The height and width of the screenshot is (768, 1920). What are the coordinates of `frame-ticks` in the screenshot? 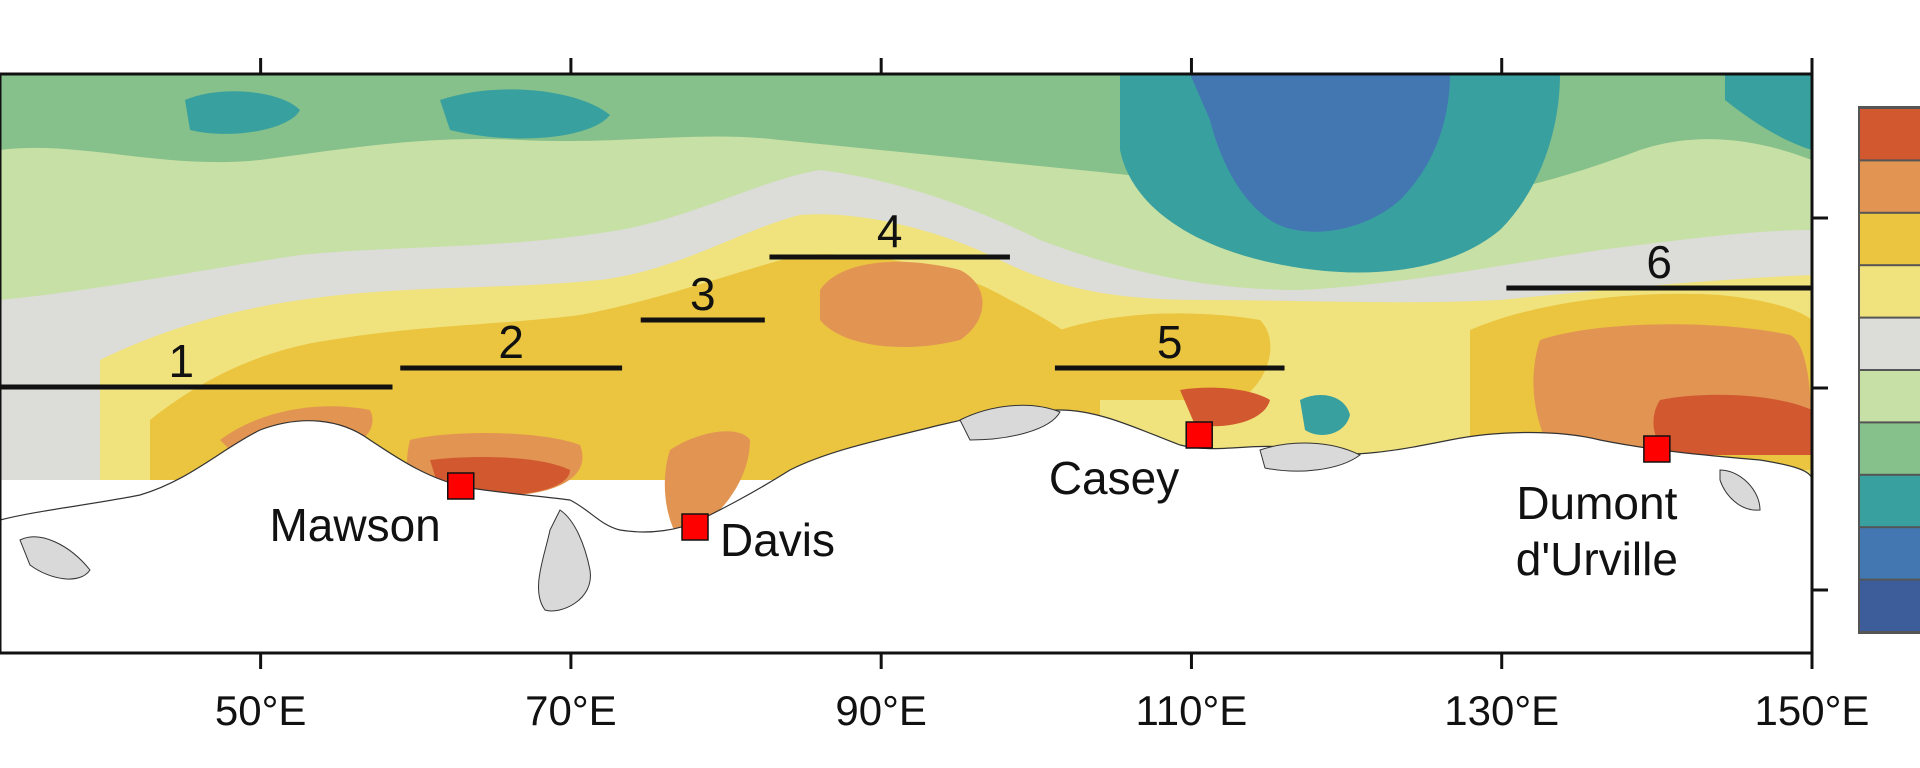 It's located at (1820, 404).